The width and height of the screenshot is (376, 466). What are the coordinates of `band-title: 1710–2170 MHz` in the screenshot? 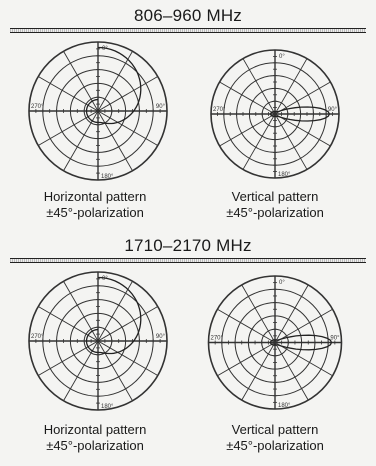 It's located at (188, 246).